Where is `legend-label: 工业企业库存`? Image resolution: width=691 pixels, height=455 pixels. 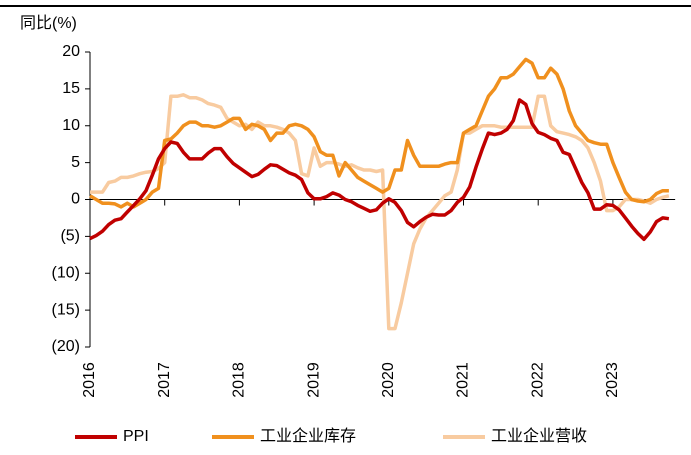
legend-label: 工业企业库存 is located at coordinates (308, 436).